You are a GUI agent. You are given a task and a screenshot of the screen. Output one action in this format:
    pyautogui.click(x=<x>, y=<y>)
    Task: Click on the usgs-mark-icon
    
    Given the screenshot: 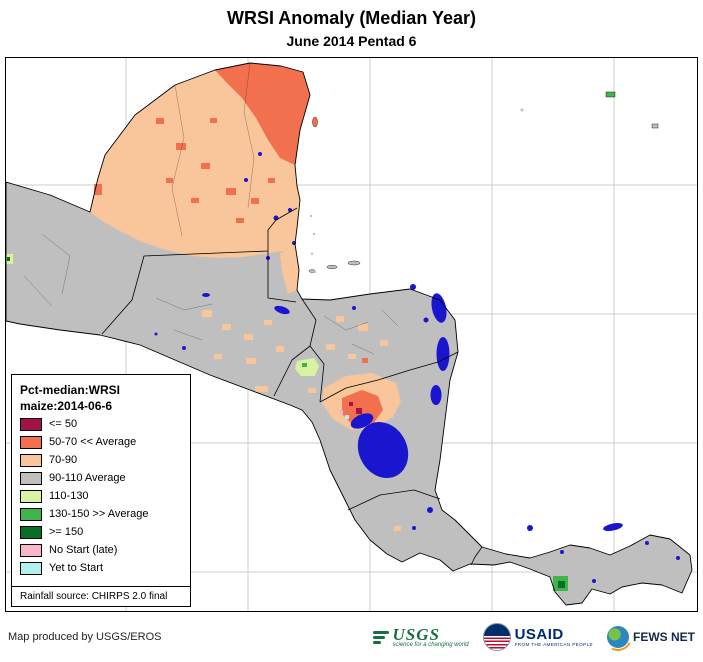 What is the action you would take?
    pyautogui.click(x=380, y=637)
    